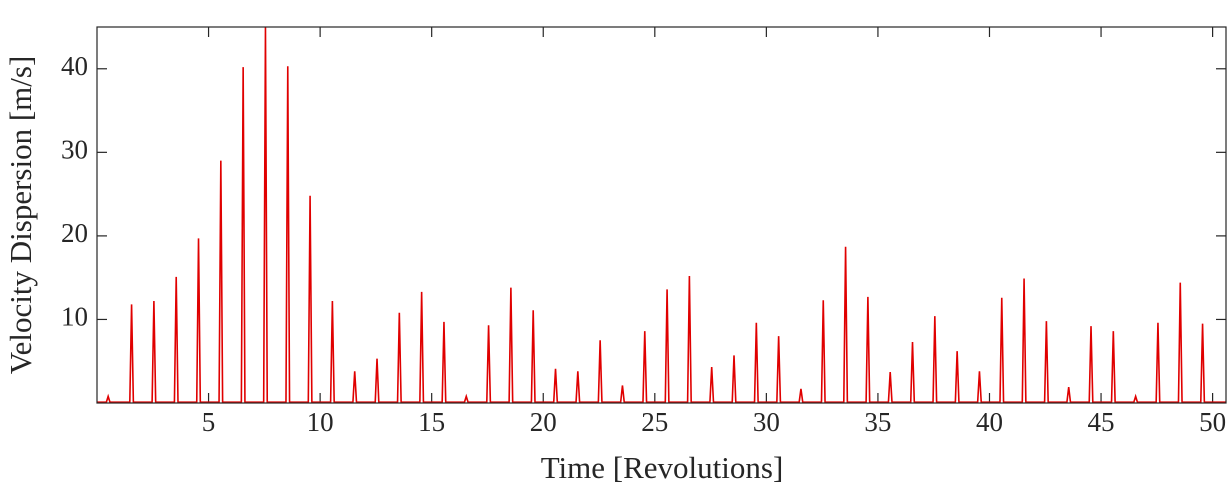 Image resolution: width=1230 pixels, height=500 pixels. I want to click on x-tick-label: 15, so click(431, 422).